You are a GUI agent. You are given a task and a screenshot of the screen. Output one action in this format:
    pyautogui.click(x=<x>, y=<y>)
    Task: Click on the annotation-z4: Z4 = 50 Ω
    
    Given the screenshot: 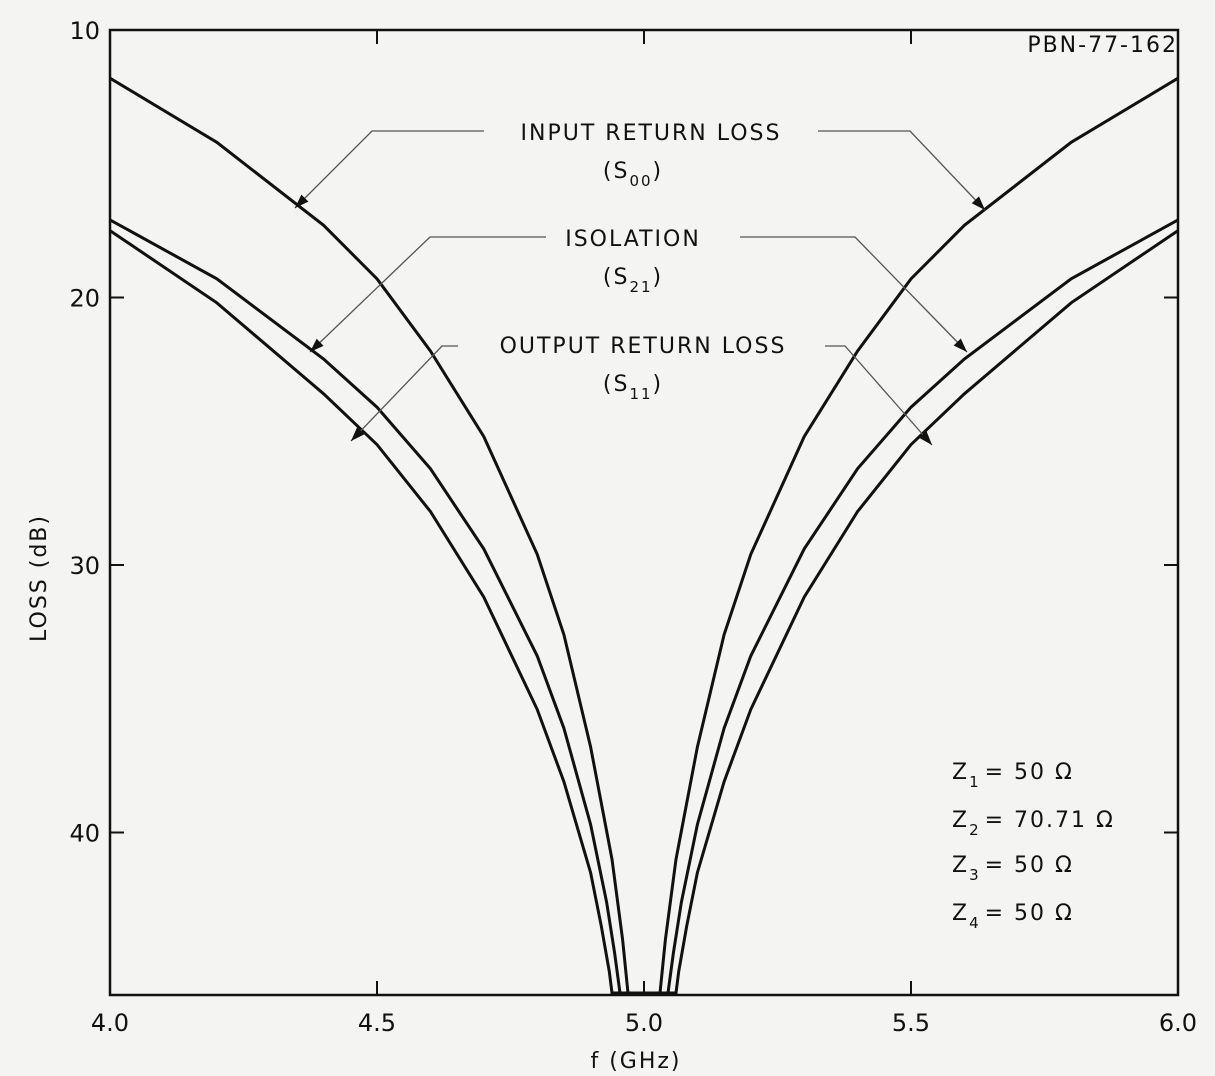 What is the action you would take?
    pyautogui.click(x=1013, y=916)
    